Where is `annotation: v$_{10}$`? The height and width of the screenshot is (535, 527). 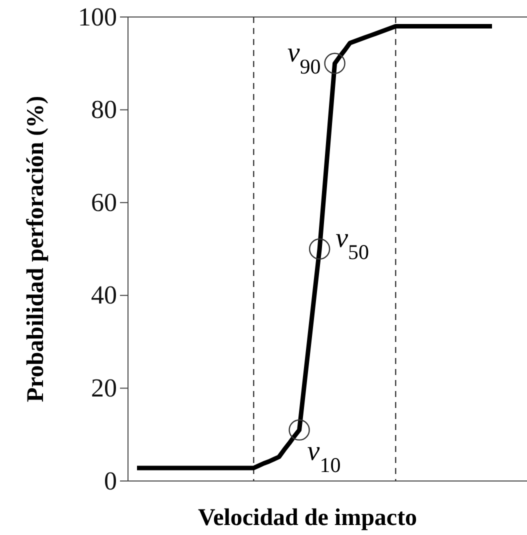 annotation: v$_{10}$ is located at coordinates (324, 456).